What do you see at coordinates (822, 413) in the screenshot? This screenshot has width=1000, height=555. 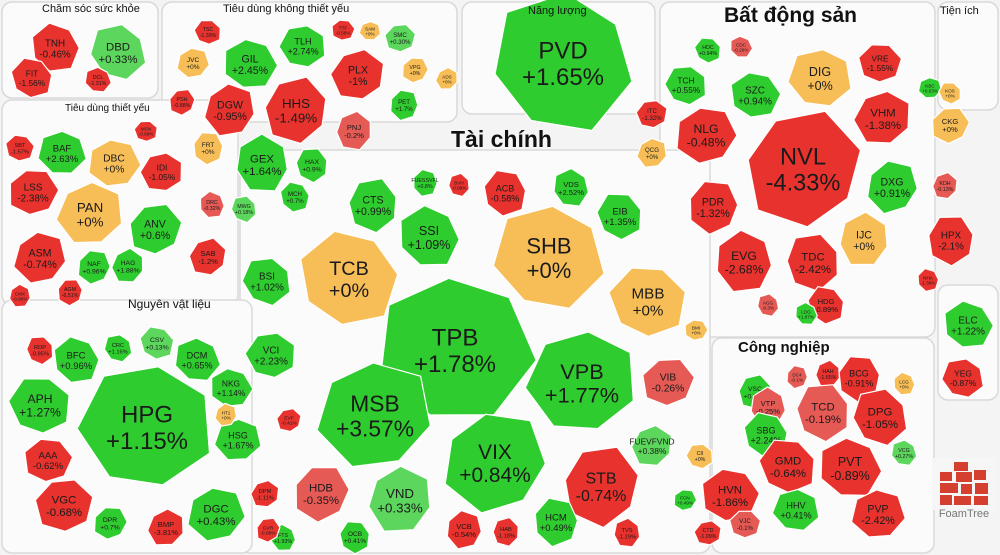 I see `stock-cell-tcd: TCD-0.19%` at bounding box center [822, 413].